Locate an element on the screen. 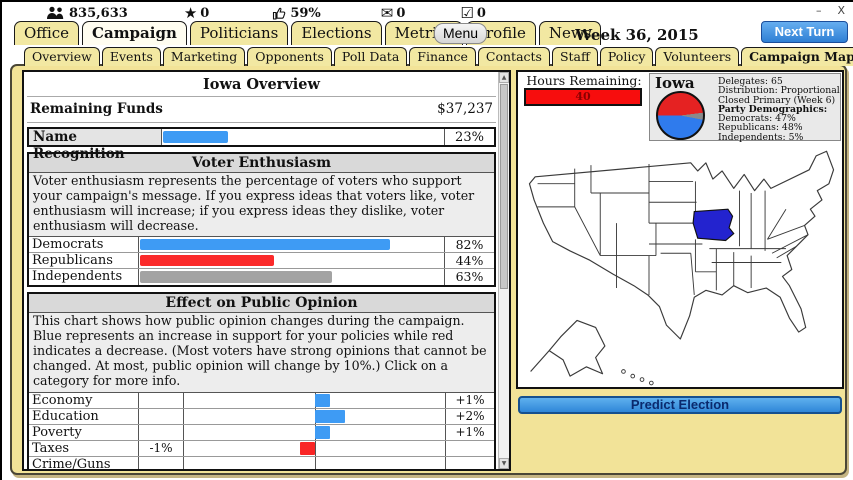 The image size is (853, 480). enthusiasm-row-independents: Independents 63% is located at coordinates (261, 277).